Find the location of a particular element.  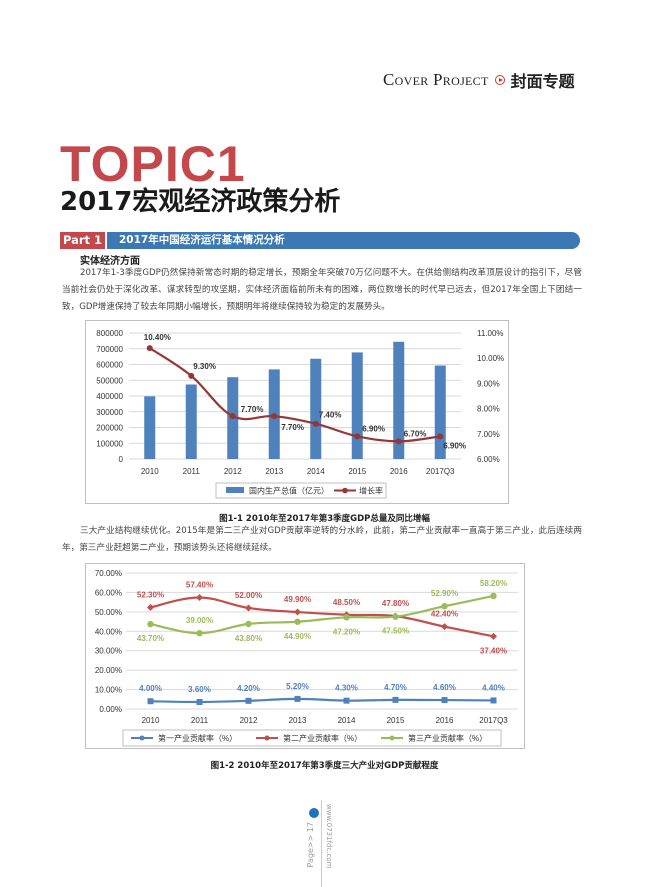

figure-caption: 图1-1 2010年至2017年第3季度GDP总量及同比增幅 is located at coordinates (324, 519).